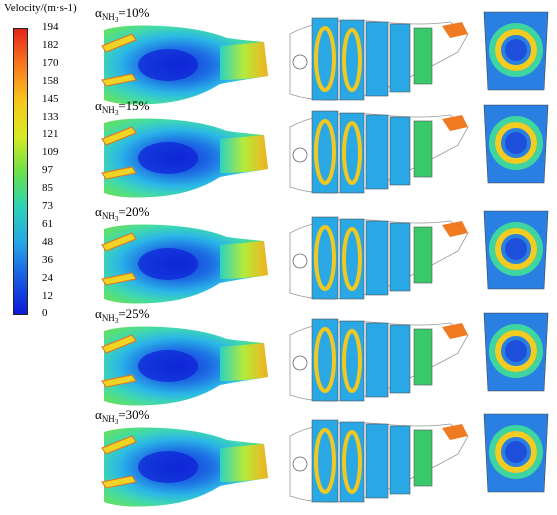 This screenshot has width=557, height=515. I want to click on colorbar-tick-label: 85, so click(47, 188).